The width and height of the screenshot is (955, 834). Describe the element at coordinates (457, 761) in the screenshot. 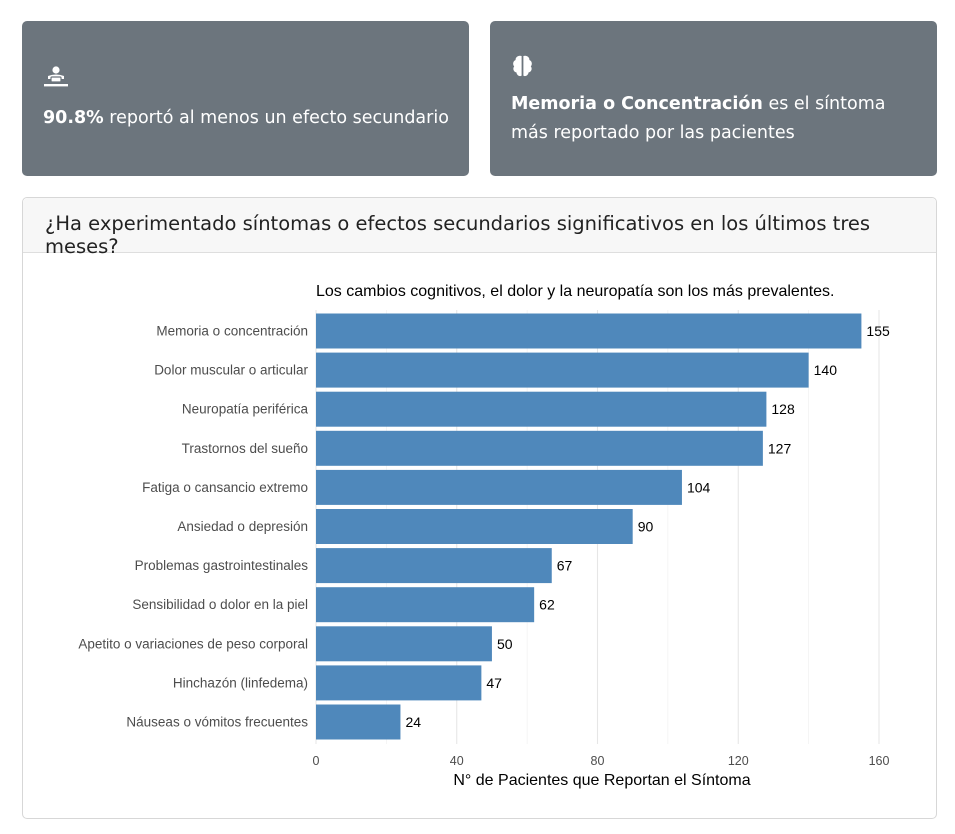

I see `x-tick-label: 40` at that location.